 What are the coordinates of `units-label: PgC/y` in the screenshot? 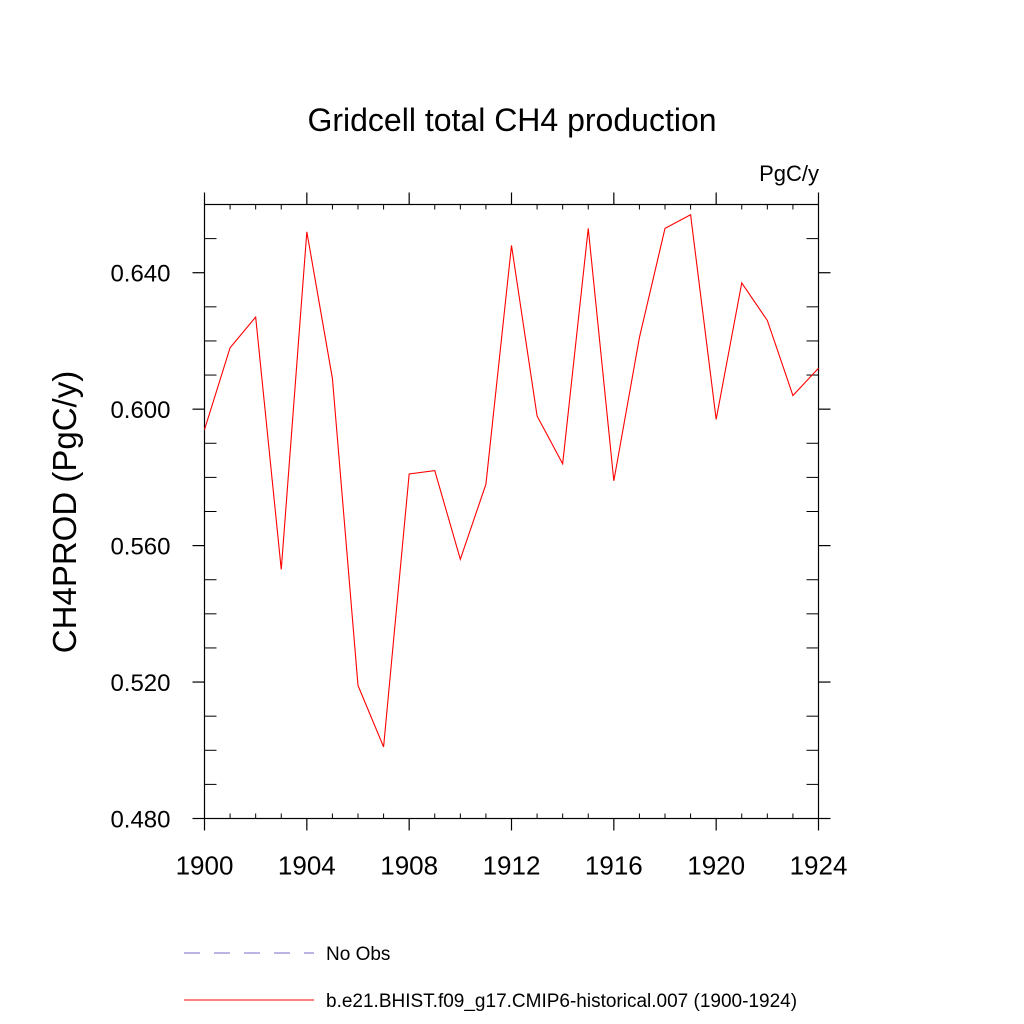 It's located at (789, 173).